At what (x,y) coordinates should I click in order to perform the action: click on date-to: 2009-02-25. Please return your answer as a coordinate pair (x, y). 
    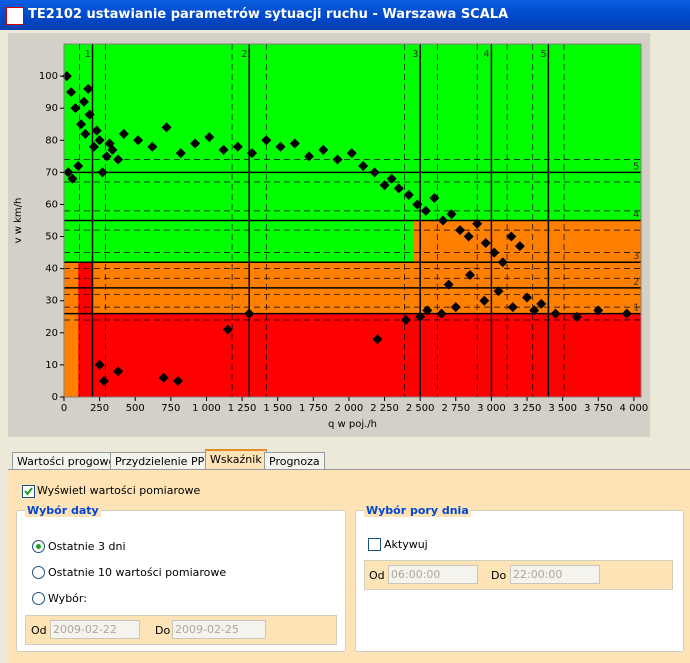
    Looking at the image, I should click on (219, 629).